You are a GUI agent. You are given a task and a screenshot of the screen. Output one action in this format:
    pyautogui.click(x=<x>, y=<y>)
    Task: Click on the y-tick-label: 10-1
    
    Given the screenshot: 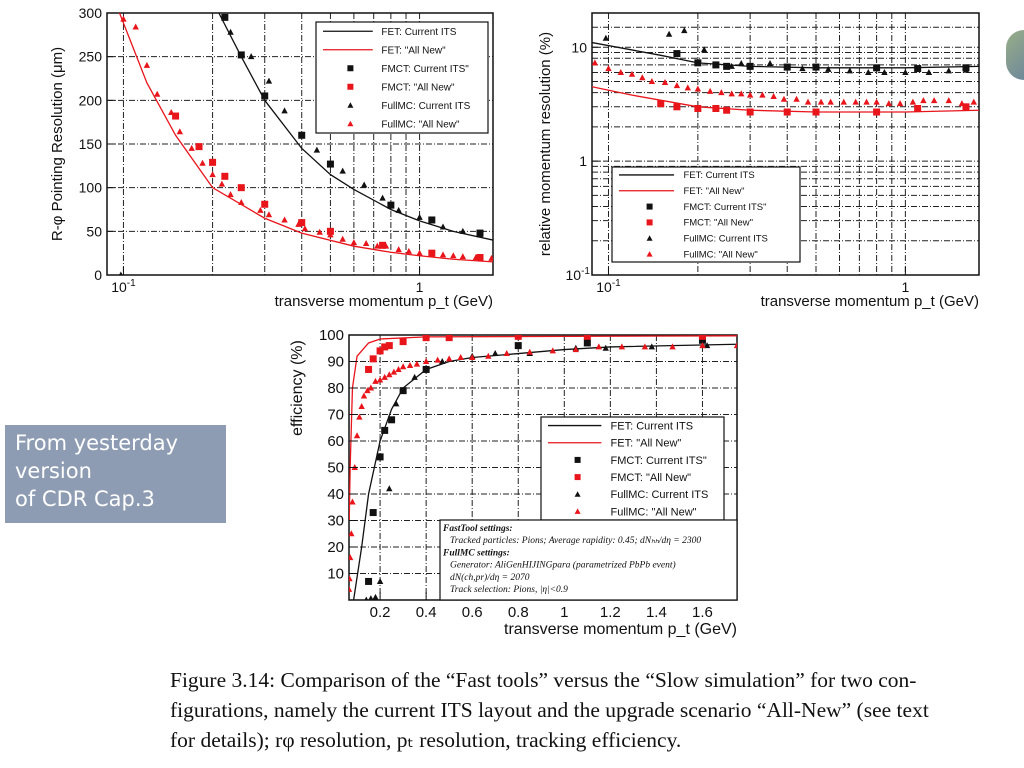 What is the action you would take?
    pyautogui.click(x=578, y=274)
    